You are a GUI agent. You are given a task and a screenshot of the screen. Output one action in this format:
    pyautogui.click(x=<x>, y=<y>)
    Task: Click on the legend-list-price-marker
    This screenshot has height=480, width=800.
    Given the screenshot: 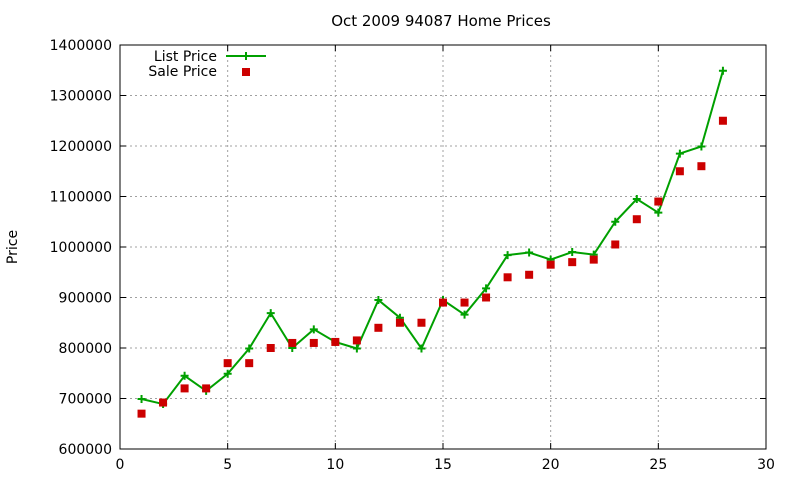 What is the action you would take?
    pyautogui.click(x=246, y=56)
    